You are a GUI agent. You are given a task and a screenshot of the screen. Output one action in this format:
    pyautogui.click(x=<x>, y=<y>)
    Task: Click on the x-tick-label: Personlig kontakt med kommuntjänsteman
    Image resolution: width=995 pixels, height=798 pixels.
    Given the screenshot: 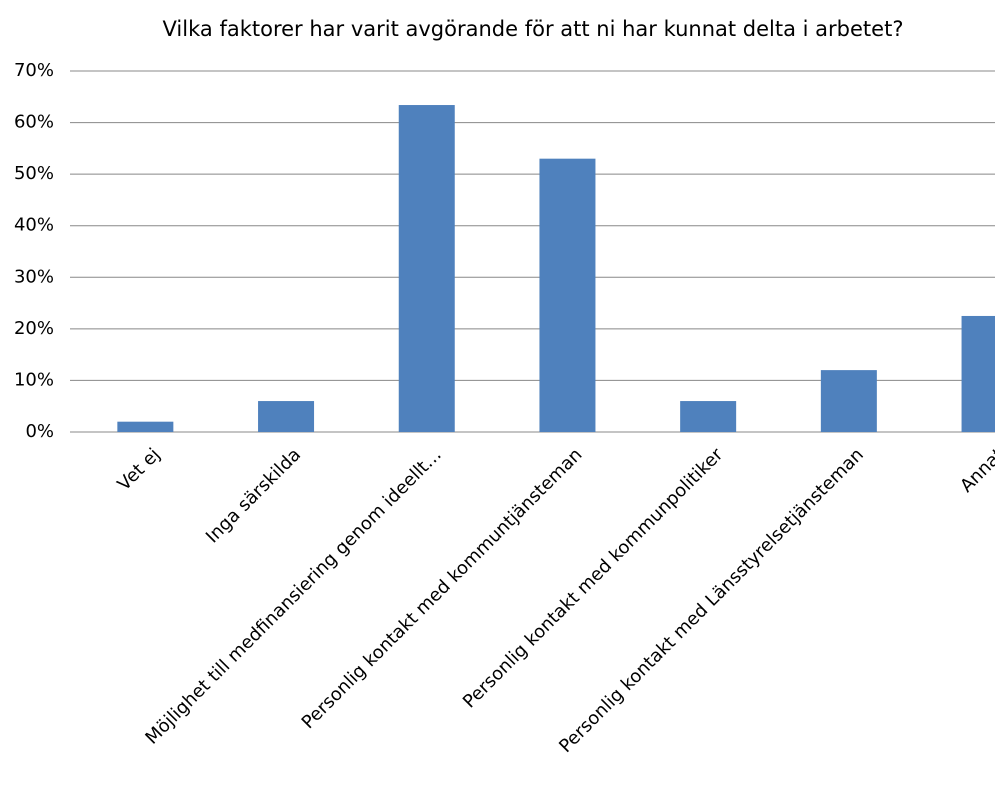 What is the action you would take?
    pyautogui.click(x=442, y=588)
    